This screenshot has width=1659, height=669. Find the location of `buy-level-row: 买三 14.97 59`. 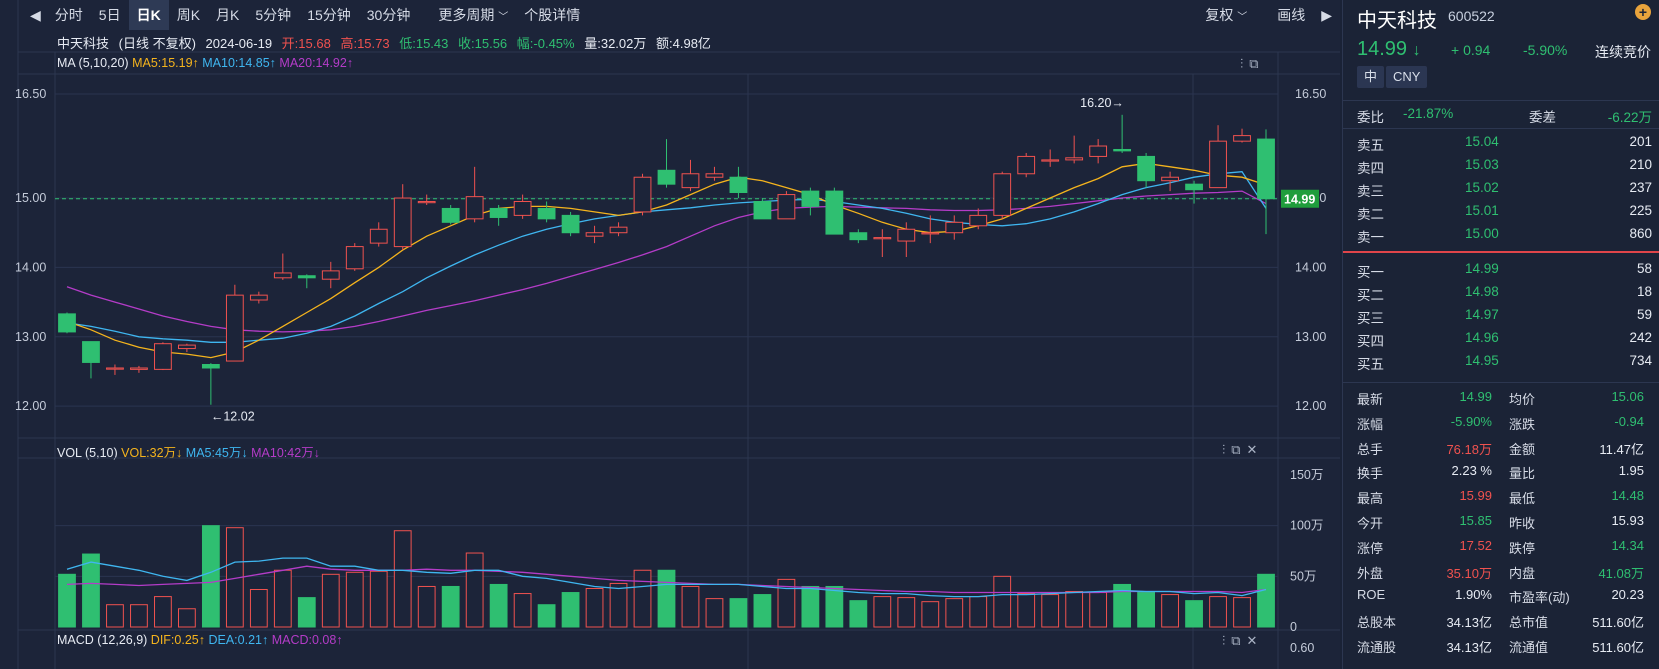

buy-level-row: 买三 14.97 59 is located at coordinates (1504, 318).